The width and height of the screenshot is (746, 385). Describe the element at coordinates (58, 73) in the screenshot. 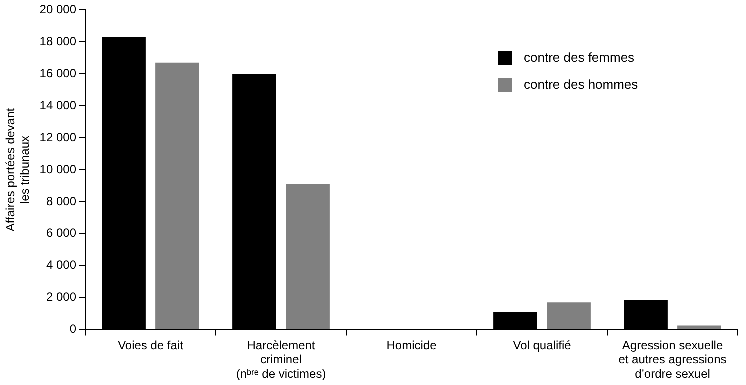

I see `y-tick-label: 16 000` at that location.